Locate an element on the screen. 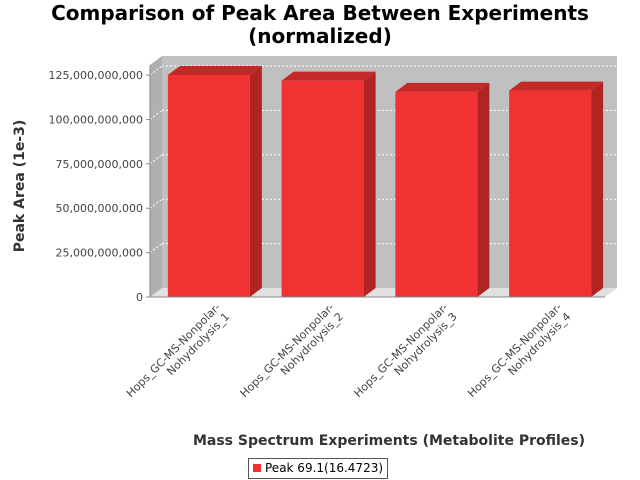 The height and width of the screenshot is (480, 640). y-tick-label: 75,000,000,000 is located at coordinates (99, 164).